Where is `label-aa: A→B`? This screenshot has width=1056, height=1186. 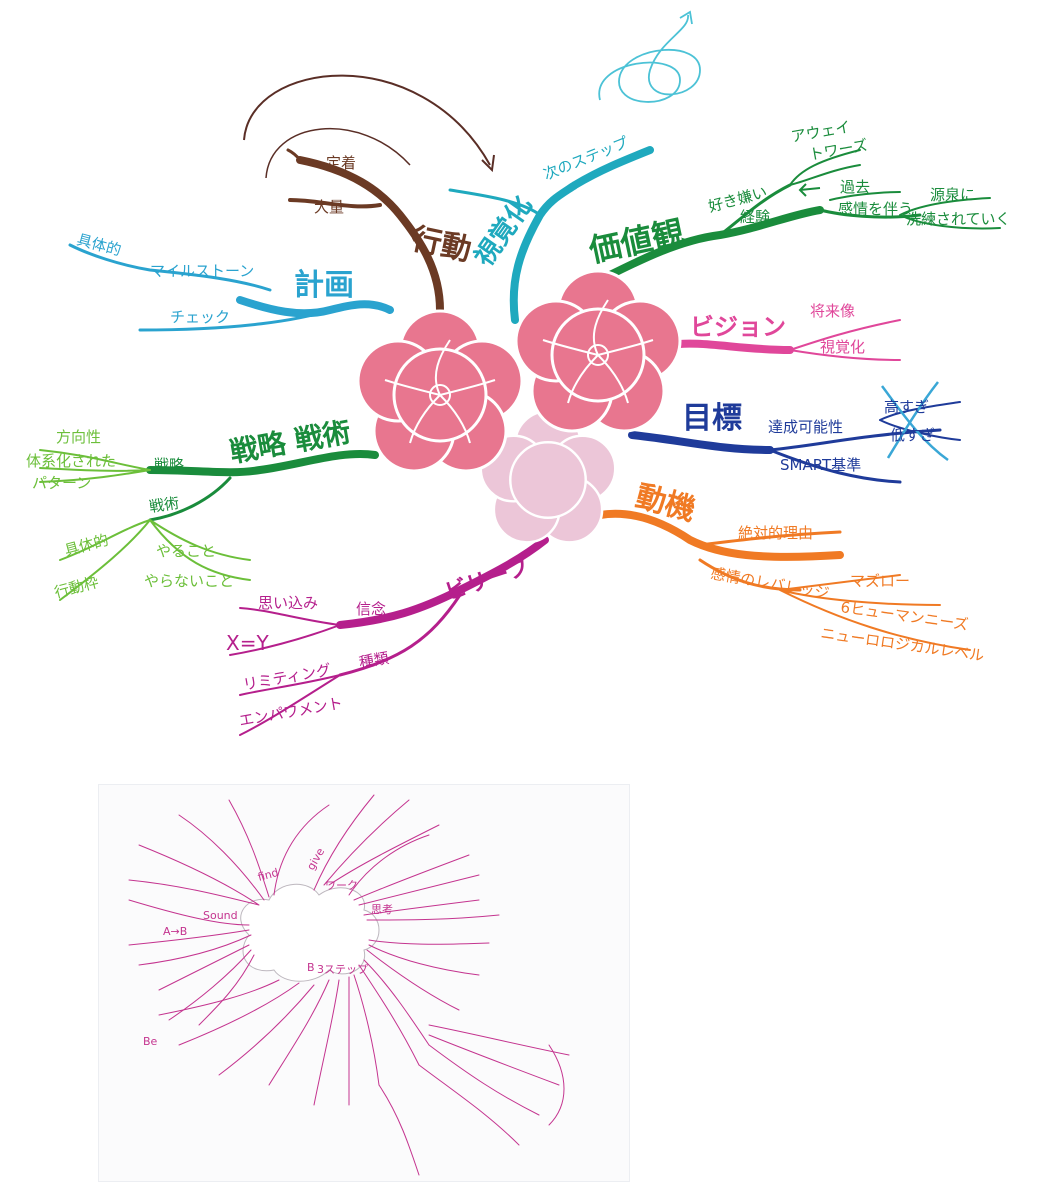
label-aa: A→B is located at coordinates (175, 931).